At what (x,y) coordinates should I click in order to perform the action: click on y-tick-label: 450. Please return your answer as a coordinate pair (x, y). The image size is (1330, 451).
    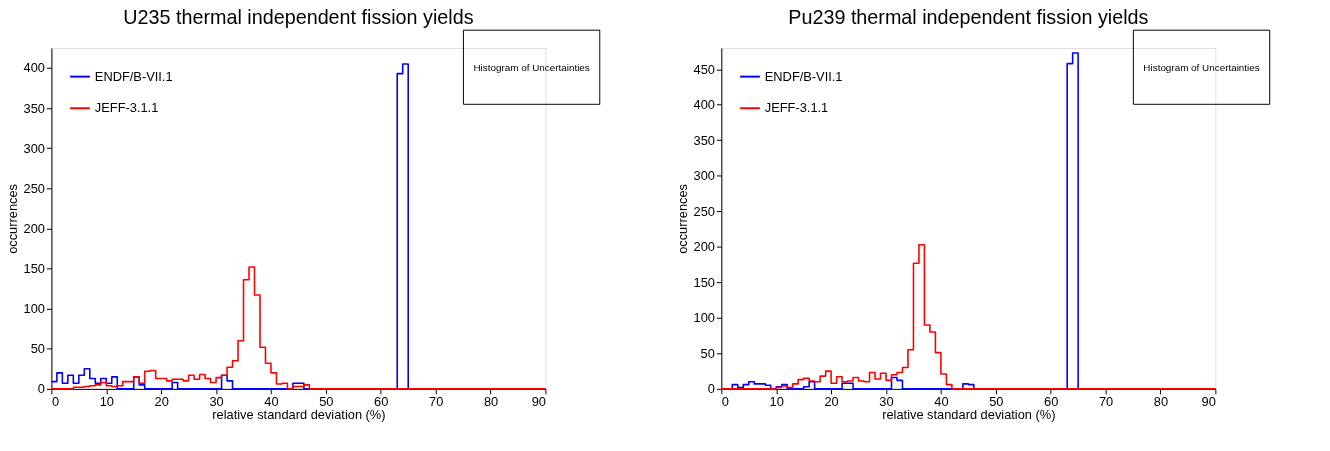
    Looking at the image, I should click on (704, 69).